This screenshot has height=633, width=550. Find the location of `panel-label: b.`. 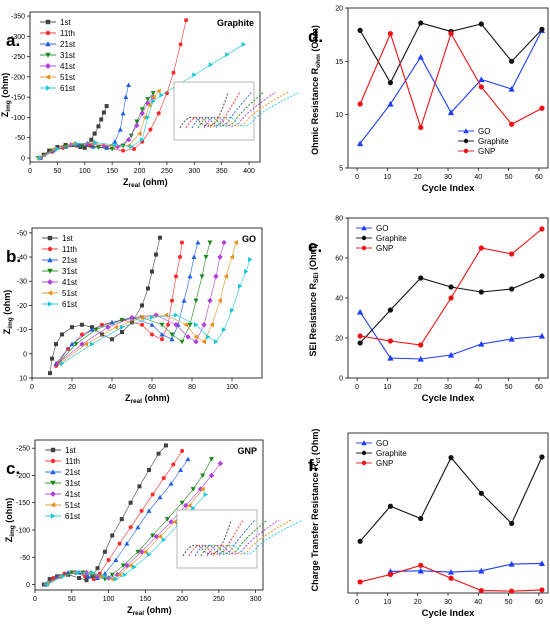

panel-label: b. is located at coordinates (13, 256).